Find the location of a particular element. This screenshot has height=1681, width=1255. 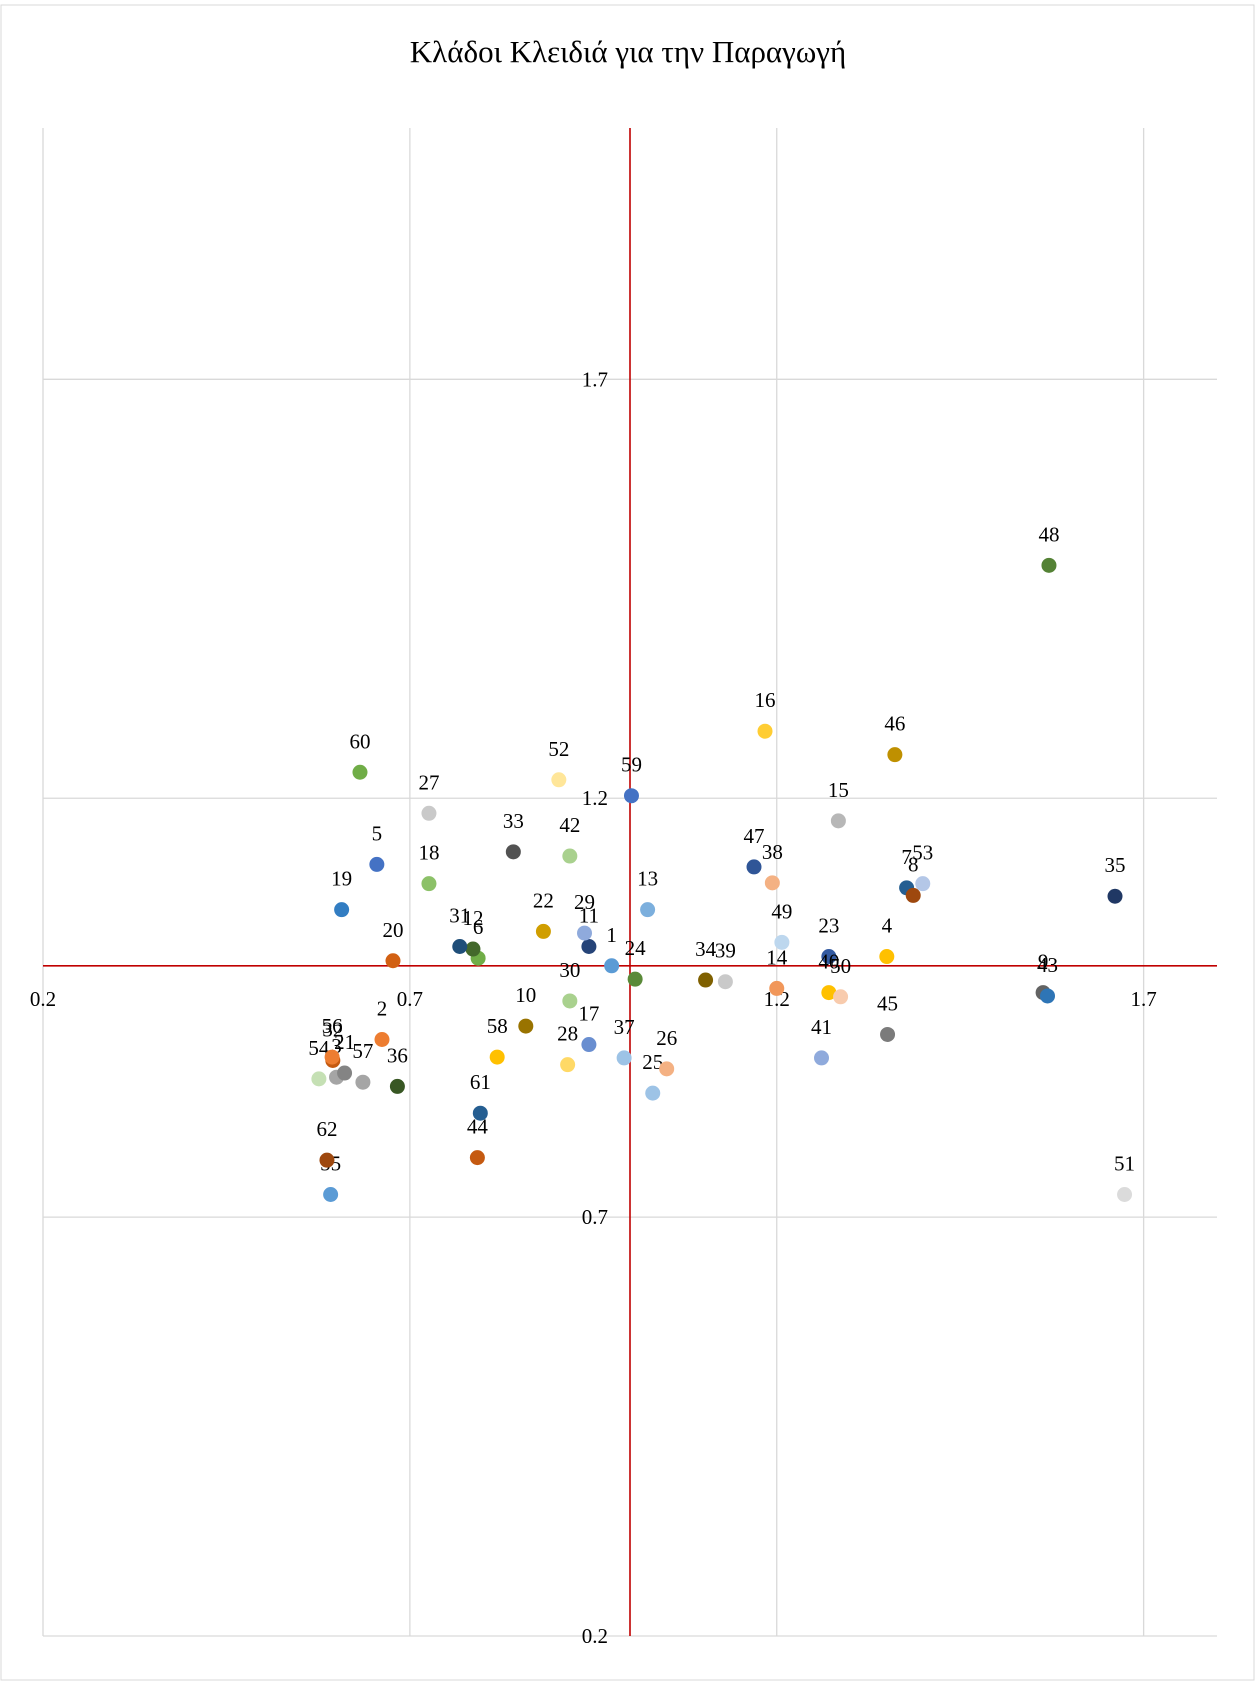

point-label: 49 is located at coordinates (781, 911).